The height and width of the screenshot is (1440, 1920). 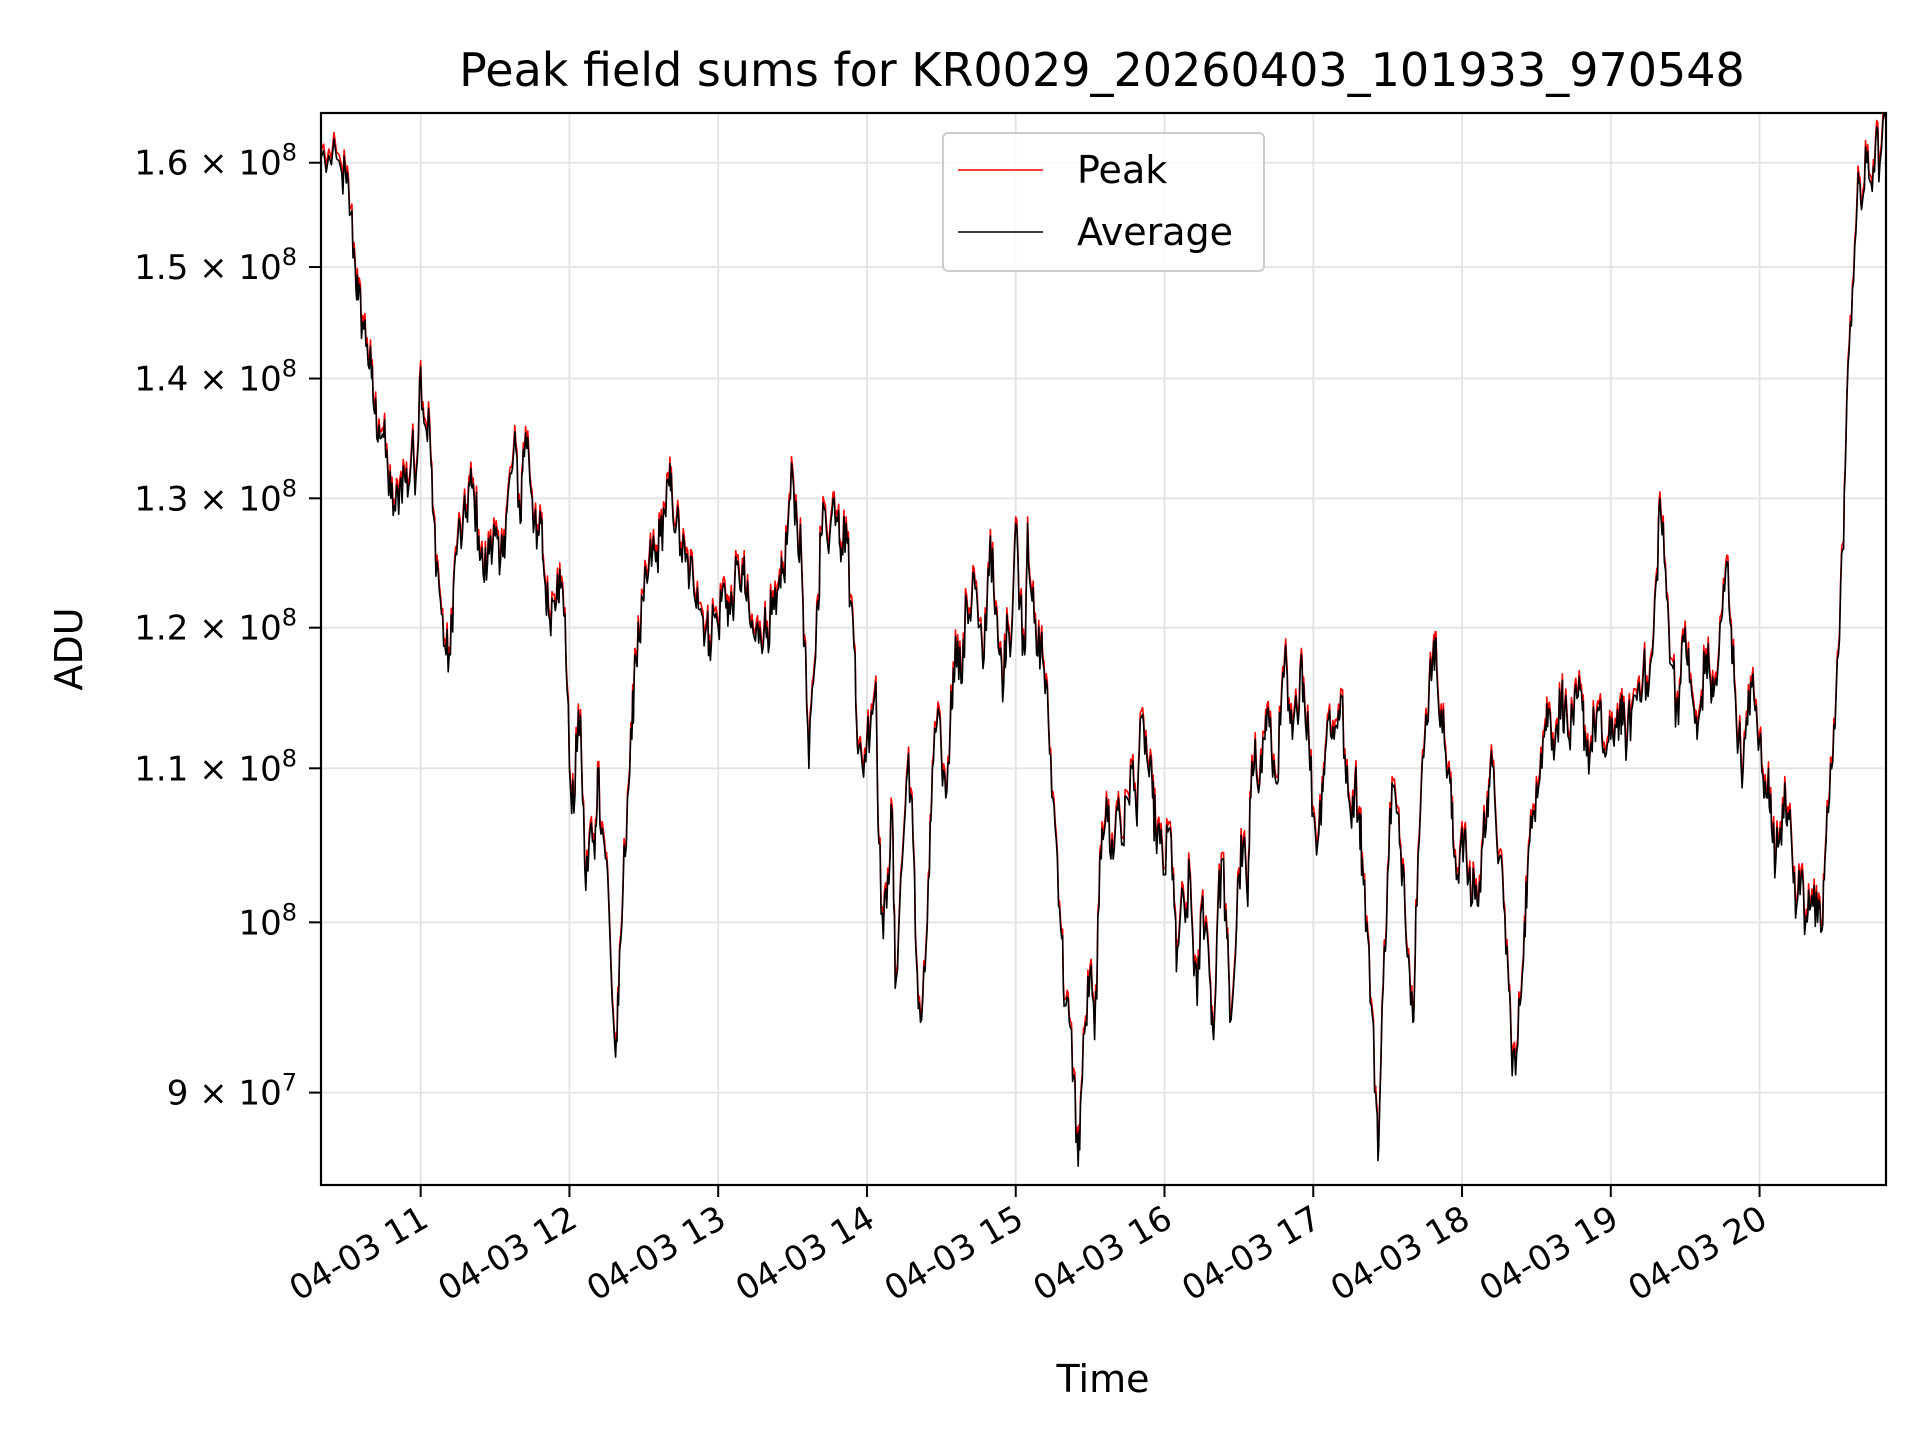 I want to click on x-axis-label: Time, so click(x=1103, y=1379).